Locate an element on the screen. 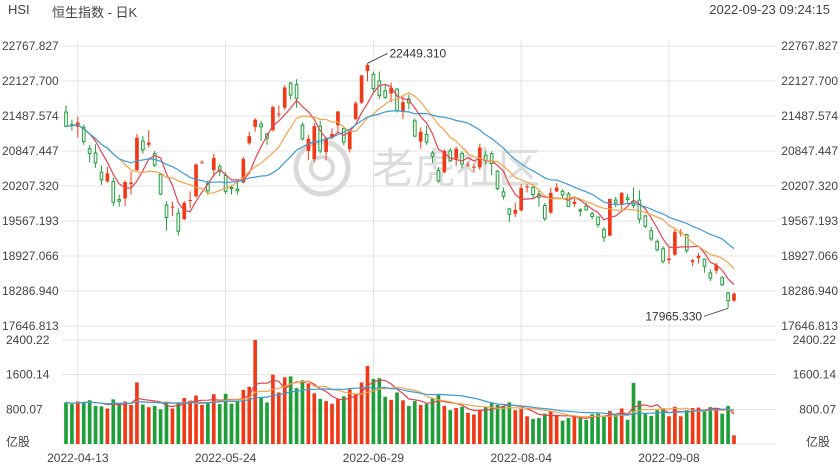 The image size is (840, 470). price-tick-label-right: 19567.193 is located at coordinates (809, 221).